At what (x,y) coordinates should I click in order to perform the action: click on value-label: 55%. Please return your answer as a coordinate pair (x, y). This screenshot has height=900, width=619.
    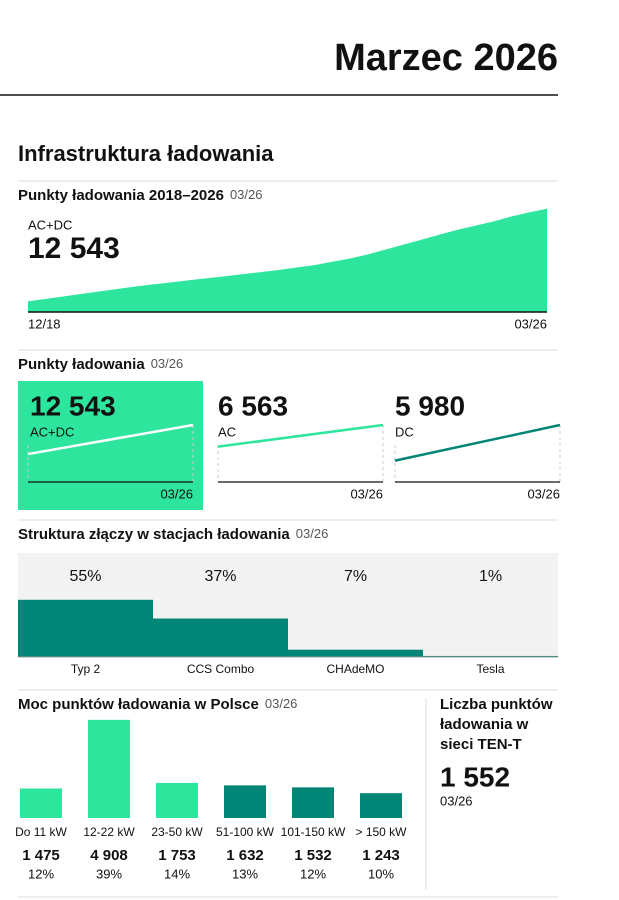
    Looking at the image, I should click on (85, 576).